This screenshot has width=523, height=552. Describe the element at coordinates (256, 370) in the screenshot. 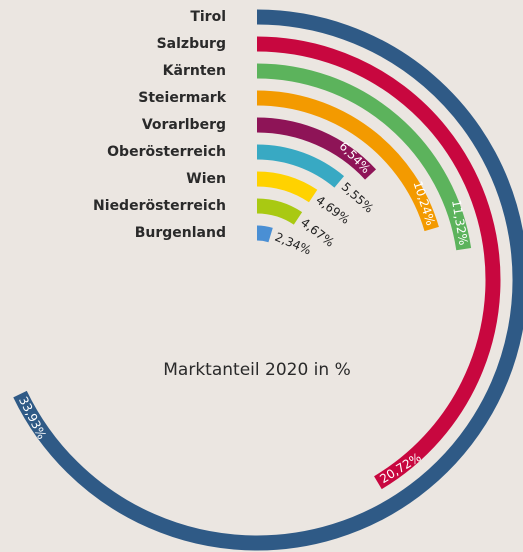

I see `chart-title: Marktanteil 2020 in %` at that location.